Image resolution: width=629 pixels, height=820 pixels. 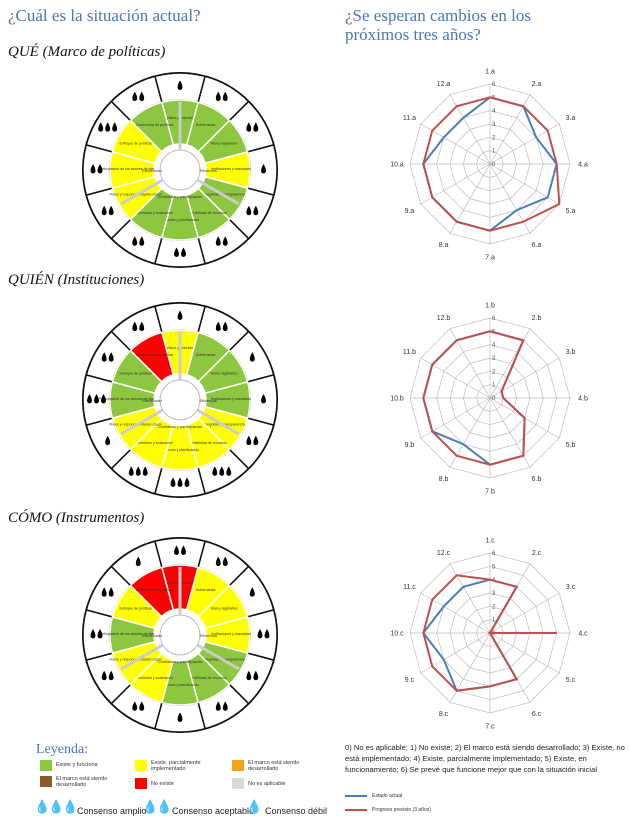 I want to click on radar-axis-label: 5.b, so click(x=571, y=445).